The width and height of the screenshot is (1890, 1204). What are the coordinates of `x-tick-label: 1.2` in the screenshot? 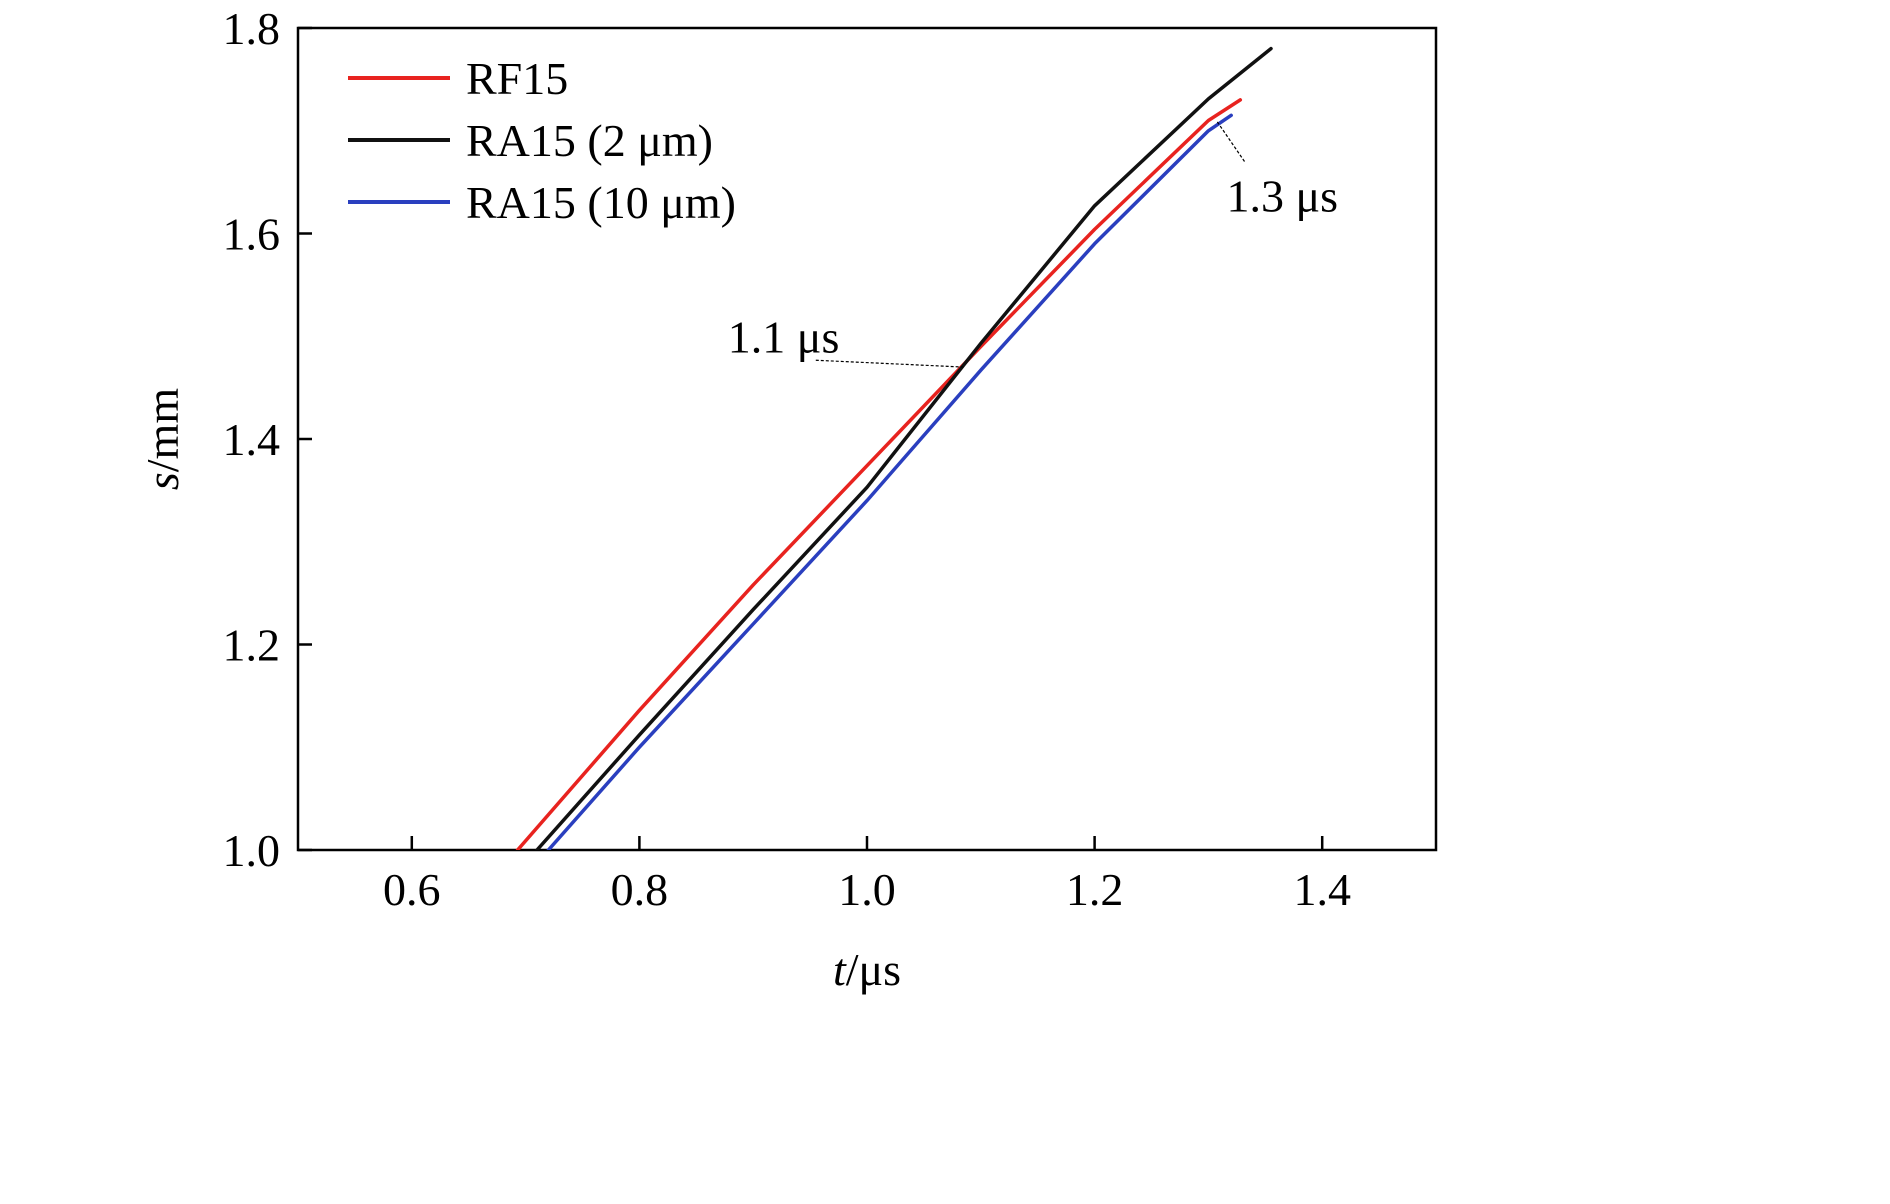 It's located at (1095, 889).